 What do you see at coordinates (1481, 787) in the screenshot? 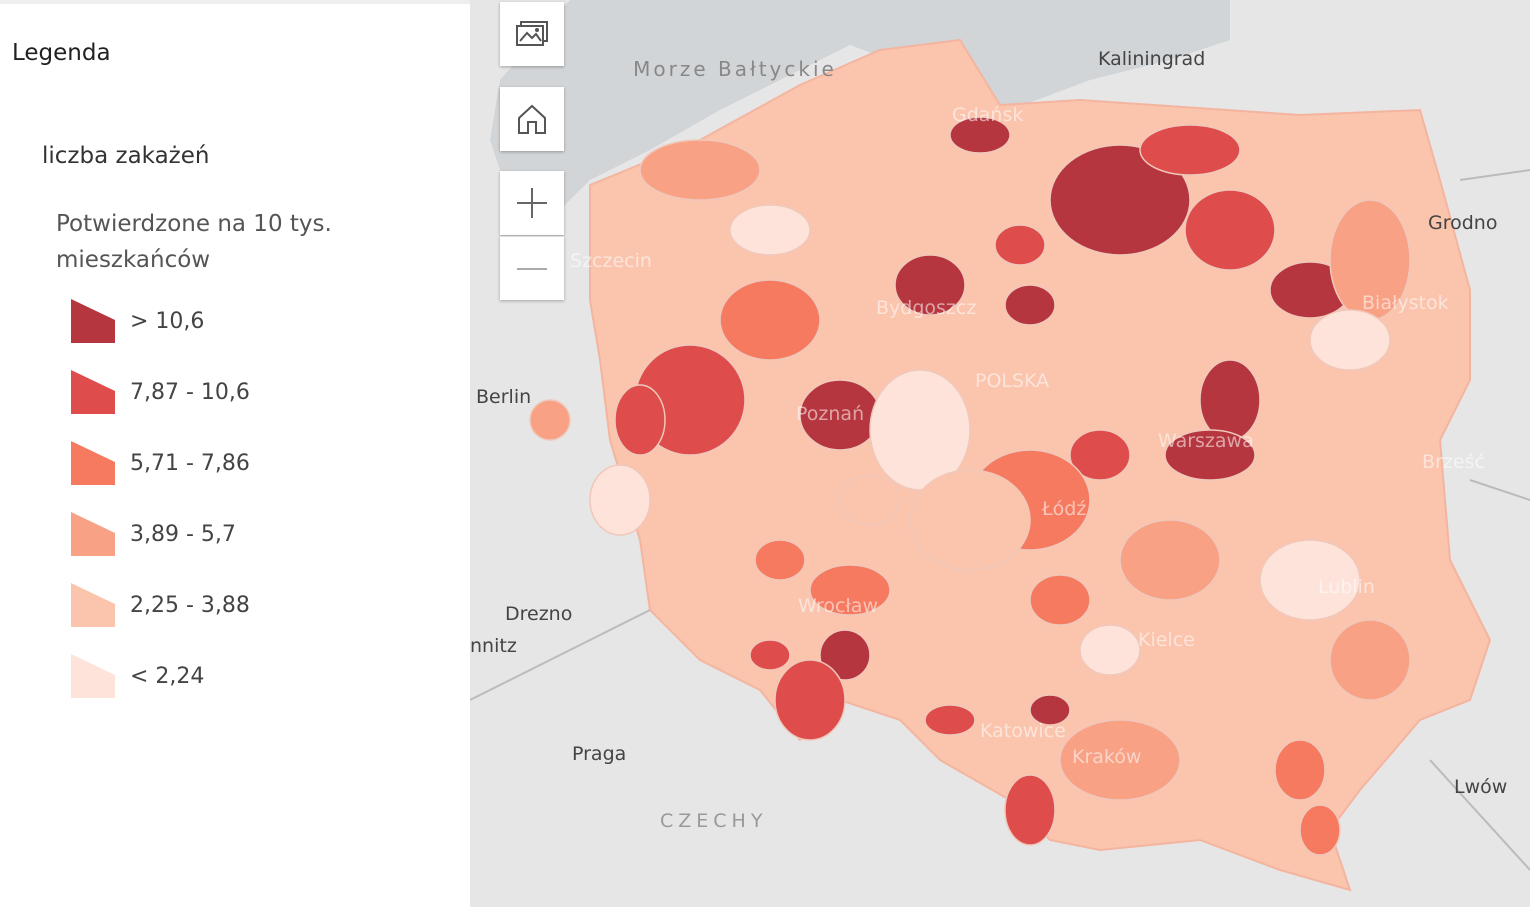
I see `map-label-lwow: Lwów` at bounding box center [1481, 787].